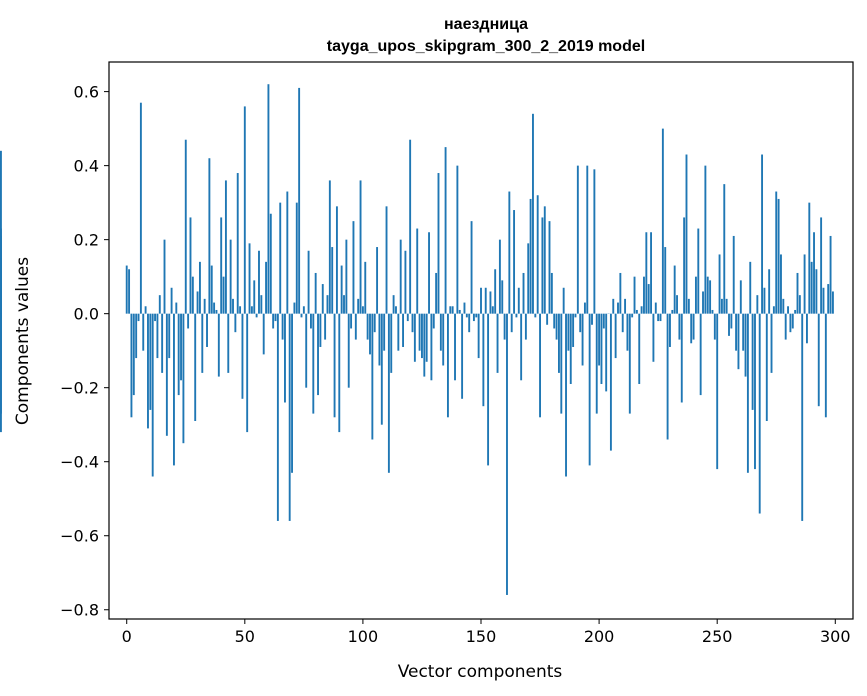 Image resolution: width=867 pixels, height=696 pixels. I want to click on x-tick-label-250: 250, so click(717, 636).